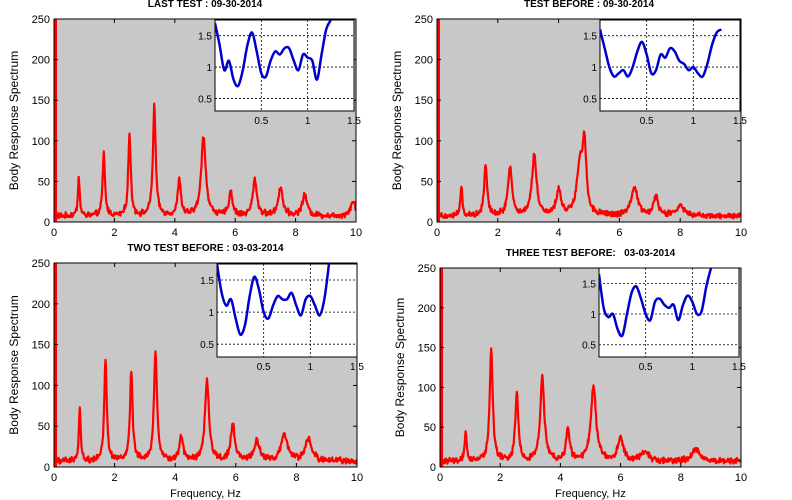  What do you see at coordinates (205, 5) in the screenshot?
I see `chart-title: LAST TEST : 09-30-2014` at bounding box center [205, 5].